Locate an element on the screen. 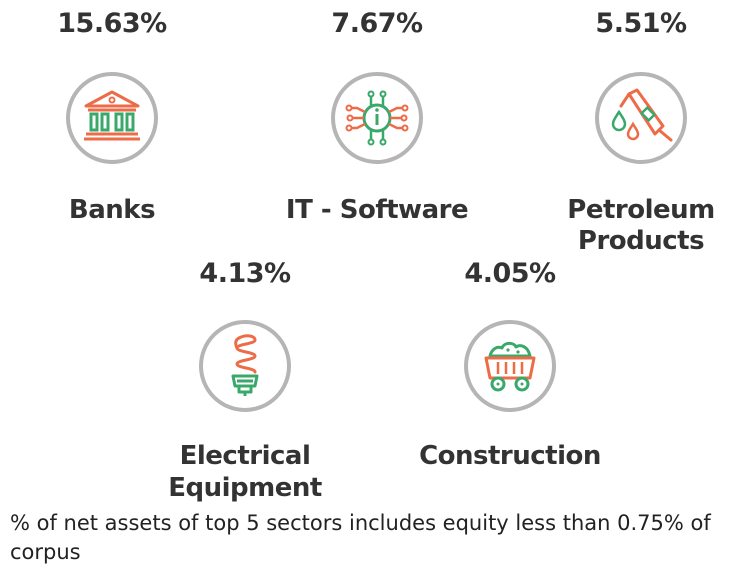 Image resolution: width=737 pixels, height=584 pixels. cart-icon is located at coordinates (510, 366).